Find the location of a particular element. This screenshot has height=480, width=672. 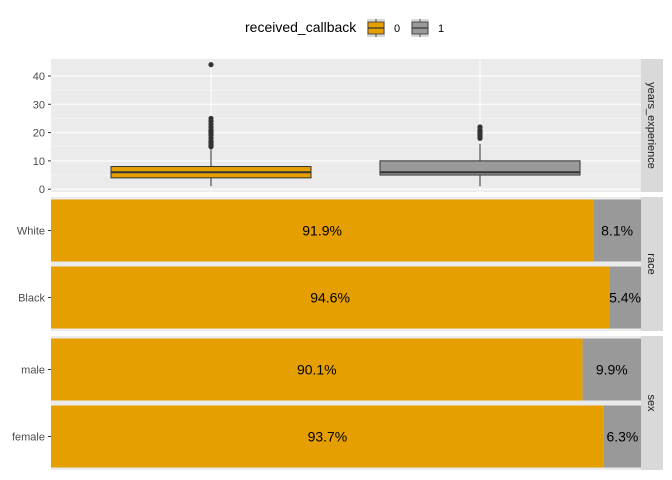

strip-label-sex: sex is located at coordinates (651, 403).